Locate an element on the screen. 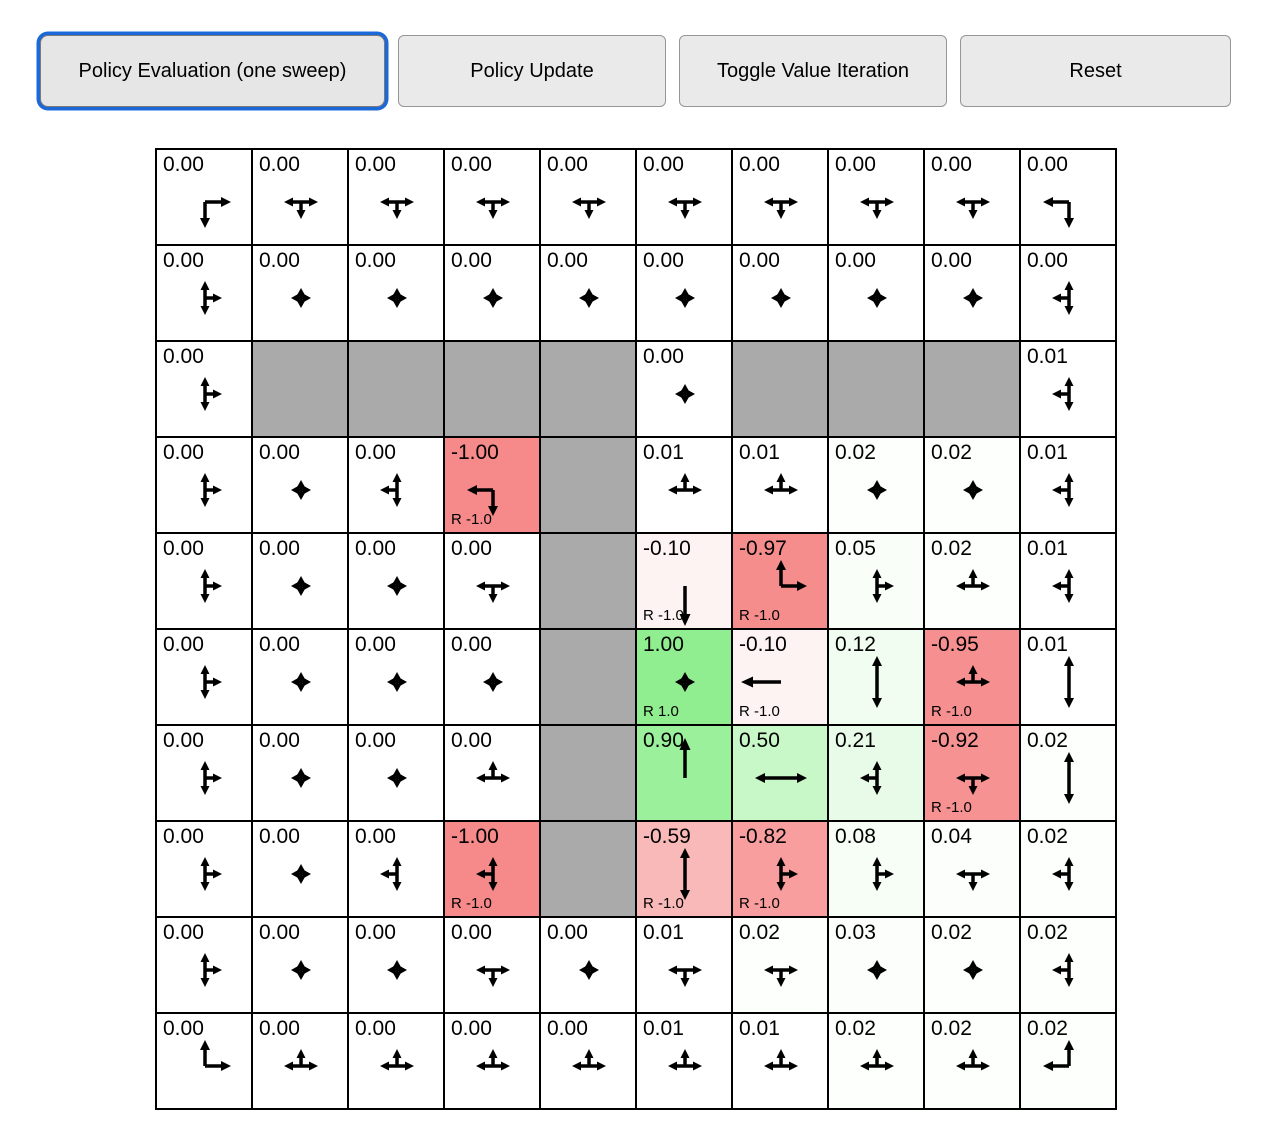  grid-cell: -1.00 R -1.0 is located at coordinates (492, 869).